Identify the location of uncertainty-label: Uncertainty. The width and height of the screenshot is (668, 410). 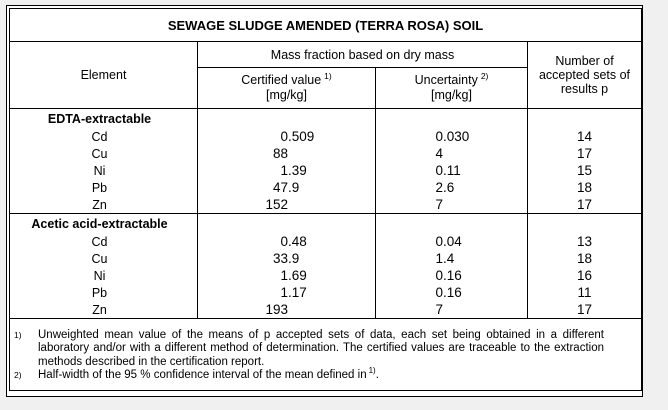
(446, 80).